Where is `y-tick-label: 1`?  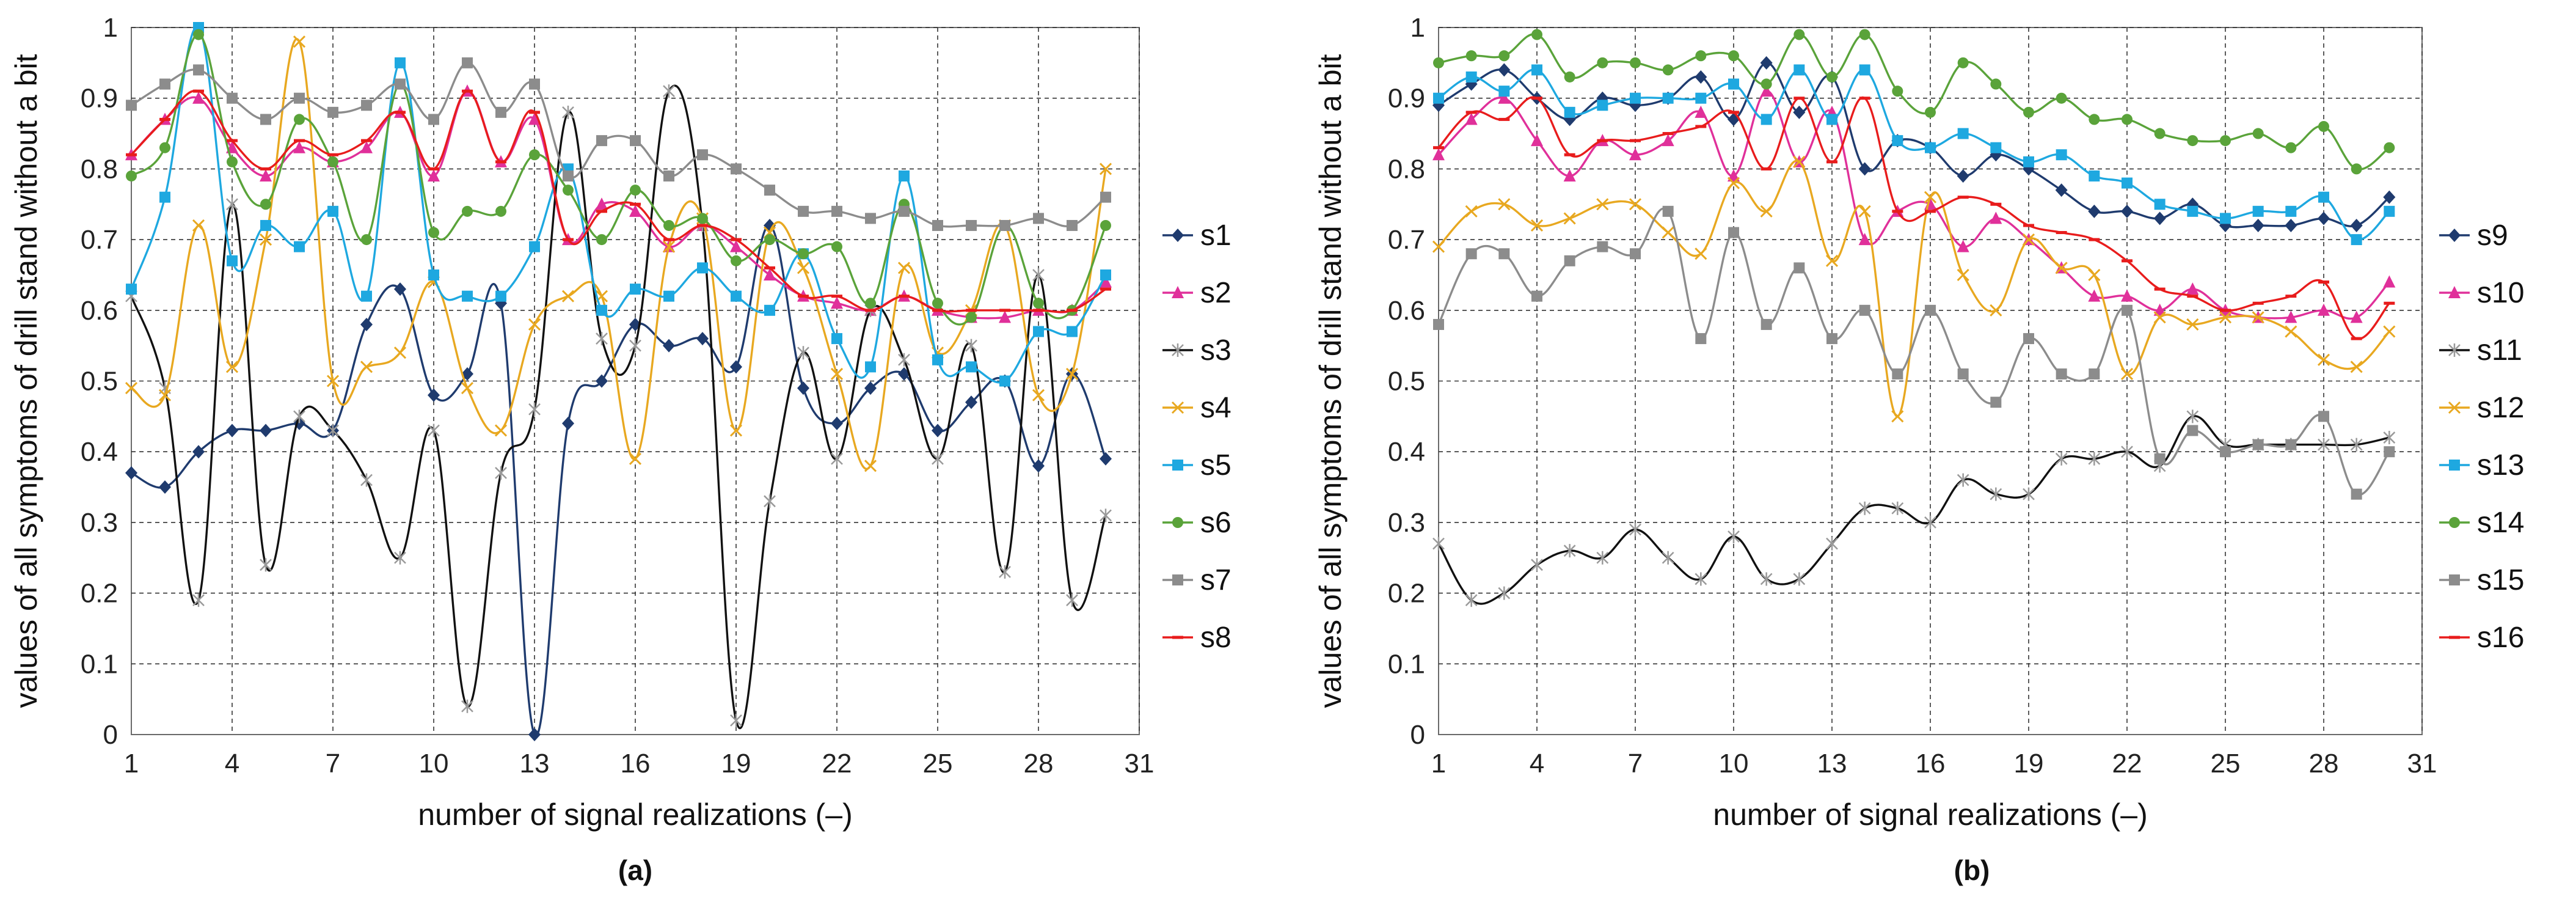
y-tick-label: 1 is located at coordinates (1418, 28).